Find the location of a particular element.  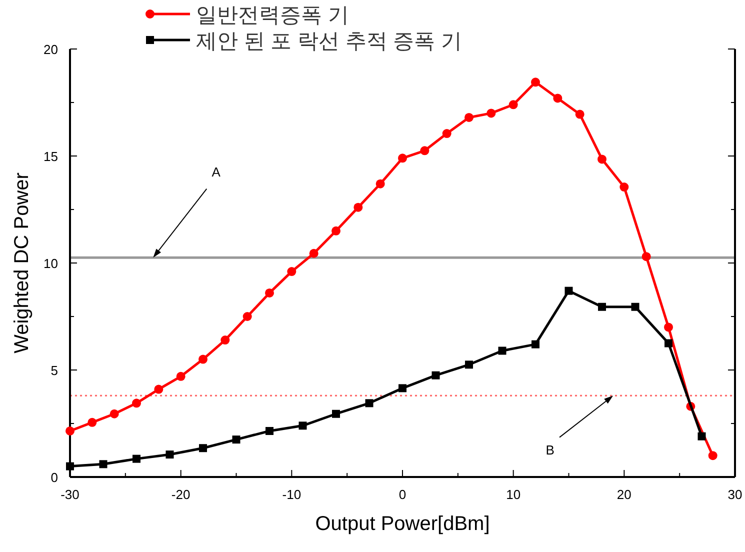

x-tick-label: 20 is located at coordinates (624, 494).